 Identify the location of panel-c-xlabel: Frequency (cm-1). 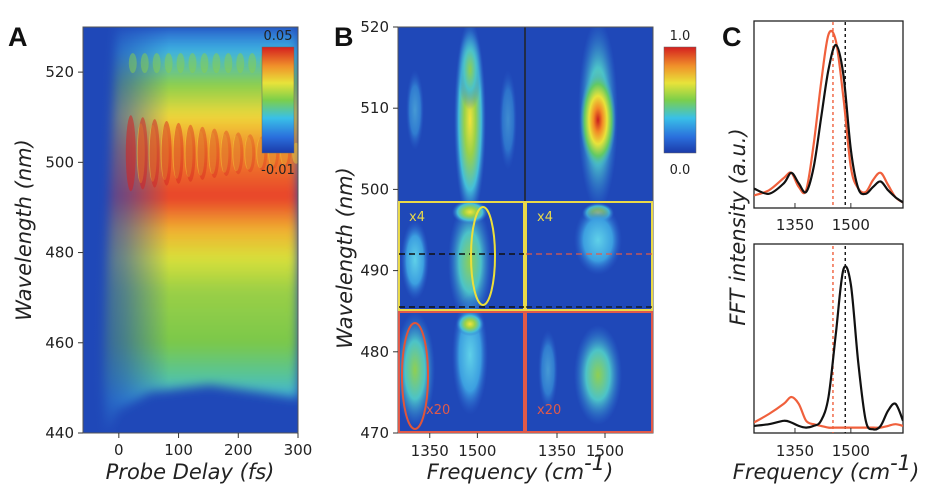
(826, 467).